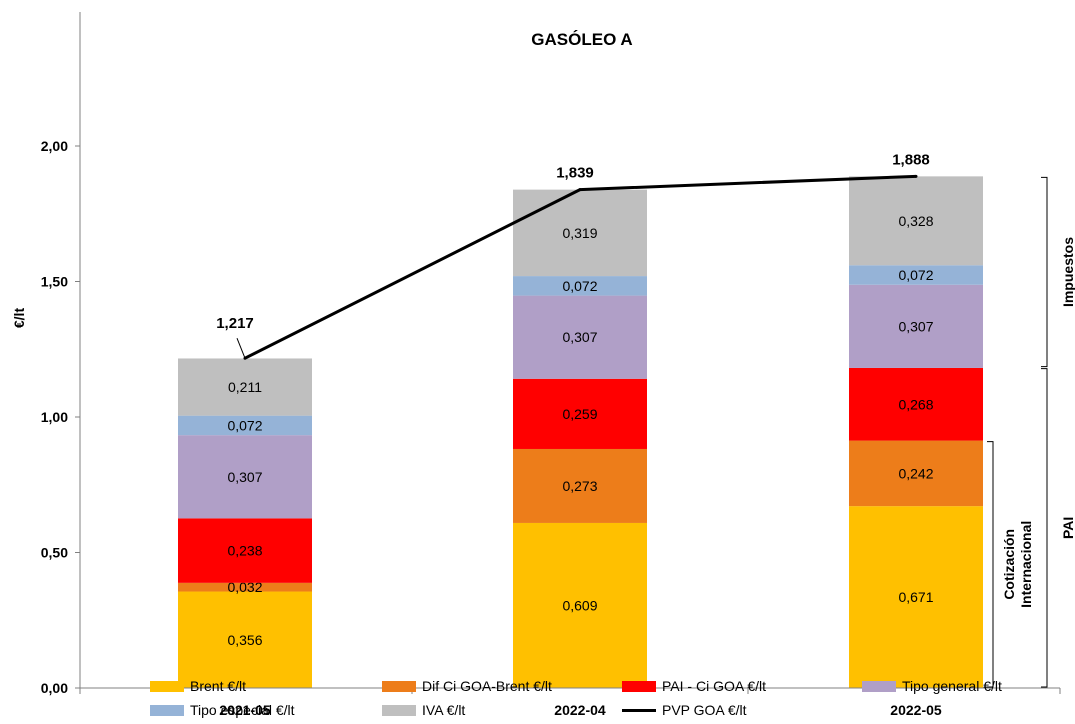 This screenshot has width=1075, height=724. I want to click on data-label: 0,032, so click(244, 587).